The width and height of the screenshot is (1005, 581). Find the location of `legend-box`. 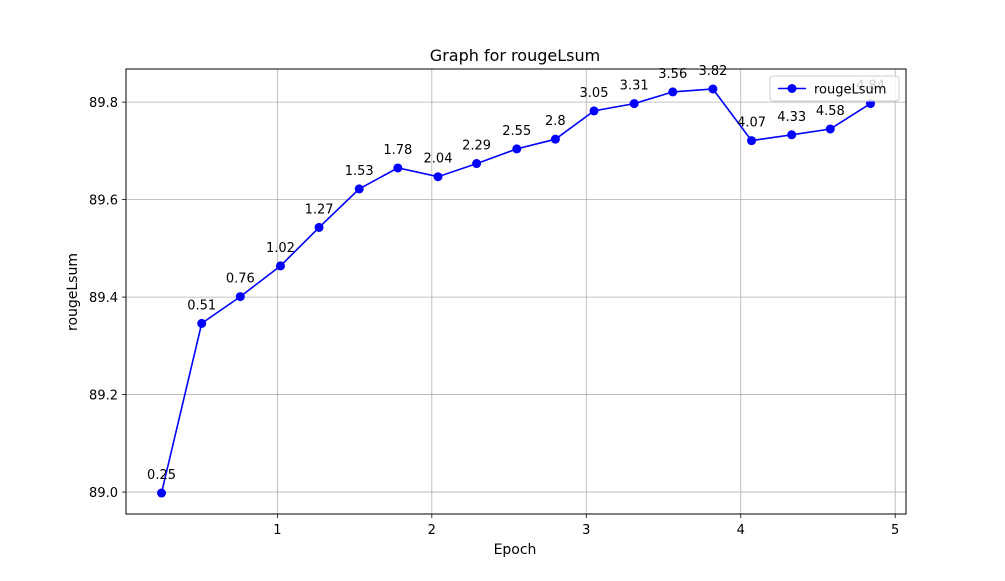

legend-box is located at coordinates (834, 88).